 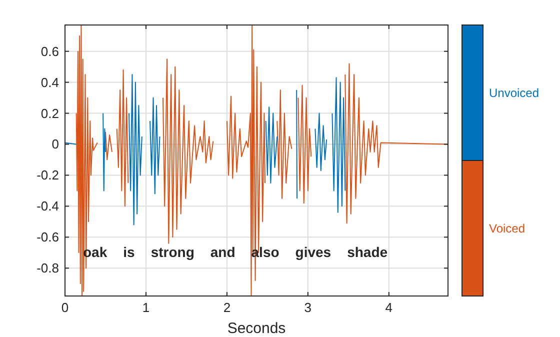 What do you see at coordinates (47, 175) in the screenshot?
I see `y-tick-label: -0.2` at bounding box center [47, 175].